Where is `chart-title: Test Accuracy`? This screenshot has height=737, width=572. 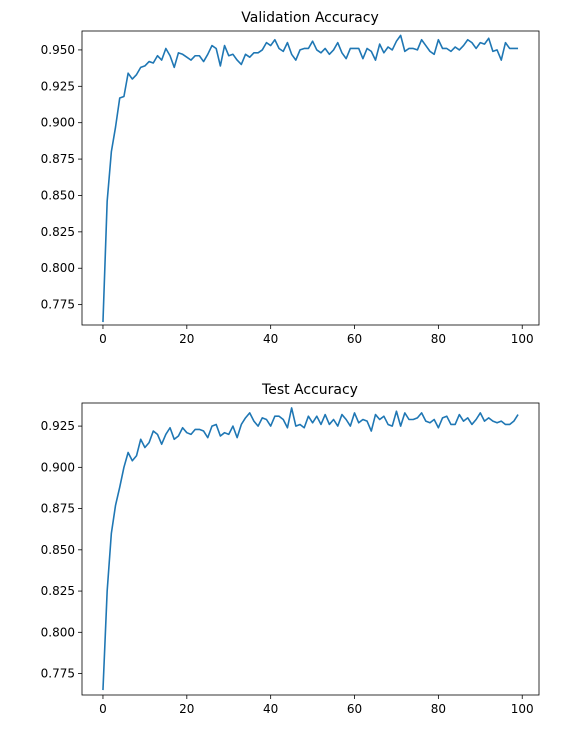
chart-title: Test Accuracy is located at coordinates (309, 390).